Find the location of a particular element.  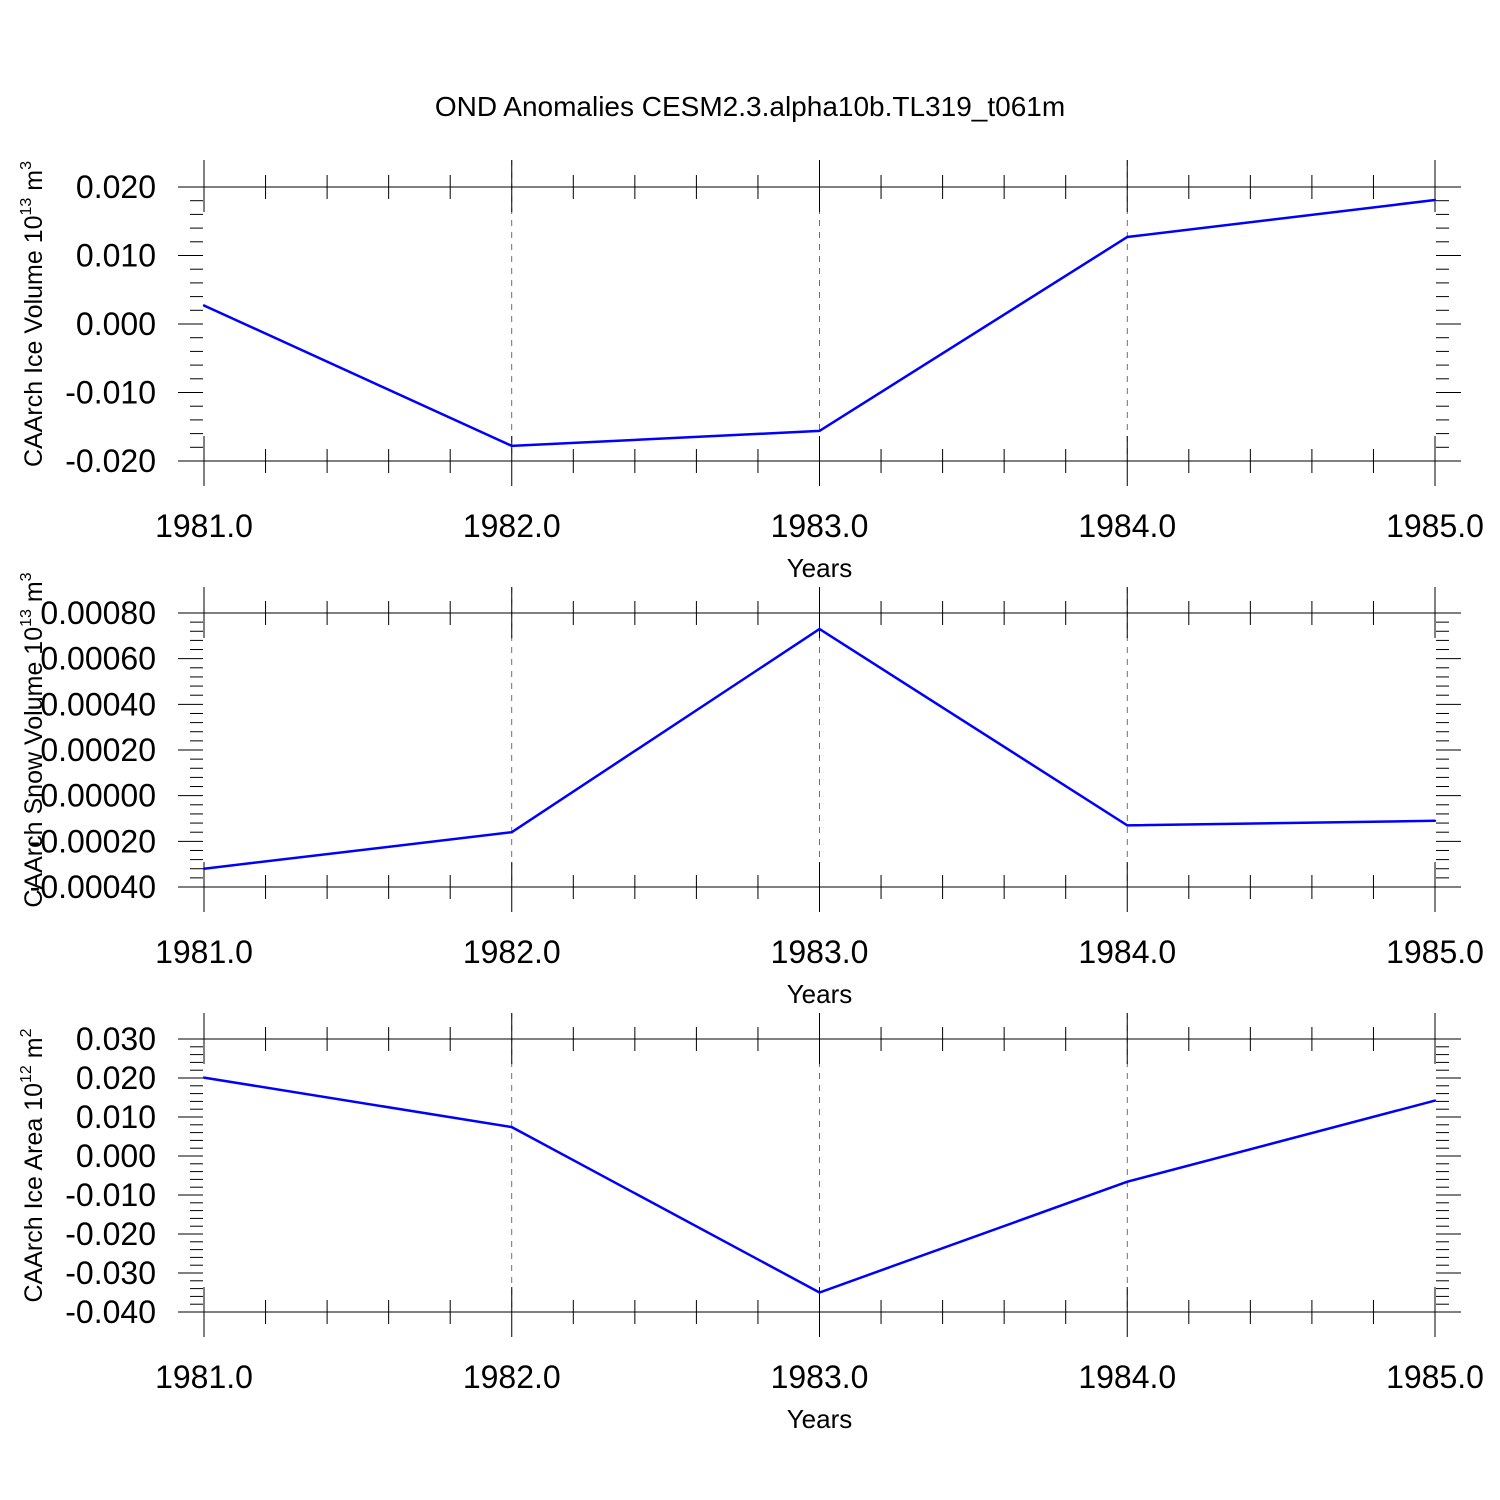

y-axis-title-text: CAArch Ice Area 10 is located at coordinates (34, 1193).